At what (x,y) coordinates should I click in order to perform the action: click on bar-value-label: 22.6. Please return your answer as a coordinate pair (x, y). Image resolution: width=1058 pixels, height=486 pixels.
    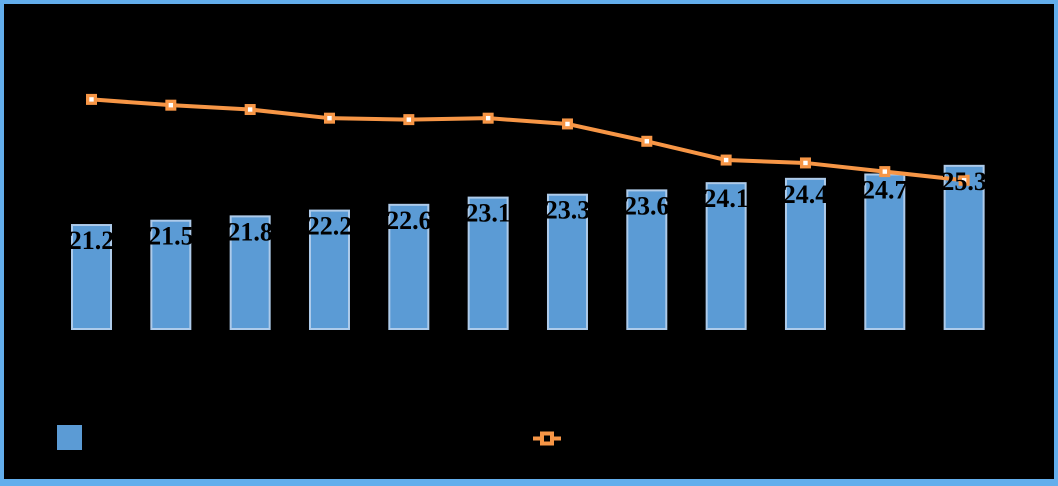
    Looking at the image, I should click on (409, 220).